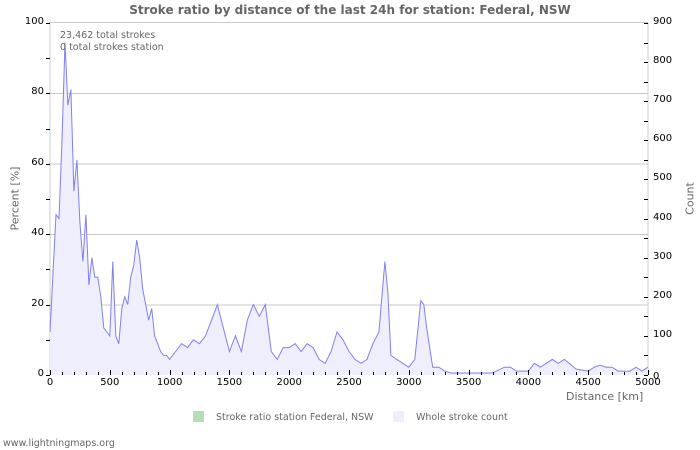 This screenshot has width=700, height=450. Describe the element at coordinates (198, 416) in the screenshot. I see `legend-swatch-station-ratio` at that location.